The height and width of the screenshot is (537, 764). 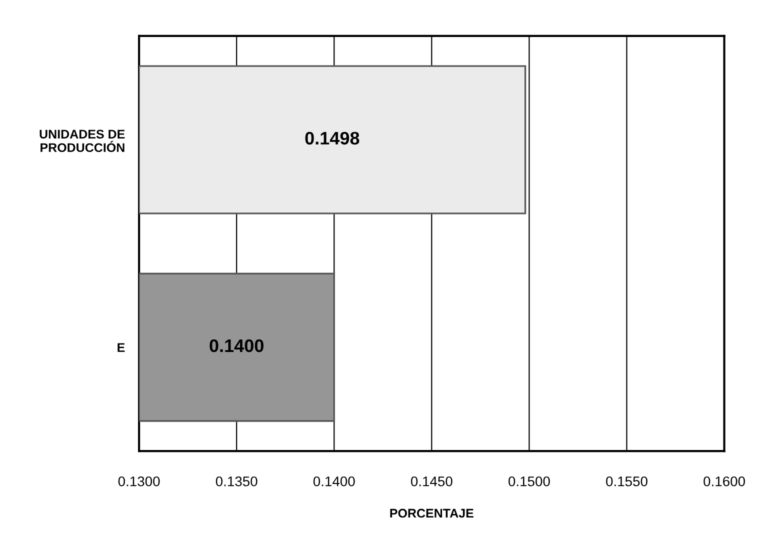 What do you see at coordinates (82, 141) in the screenshot?
I see `y-tick-label: UNIDADES DE PRODUCCIÓN` at bounding box center [82, 141].